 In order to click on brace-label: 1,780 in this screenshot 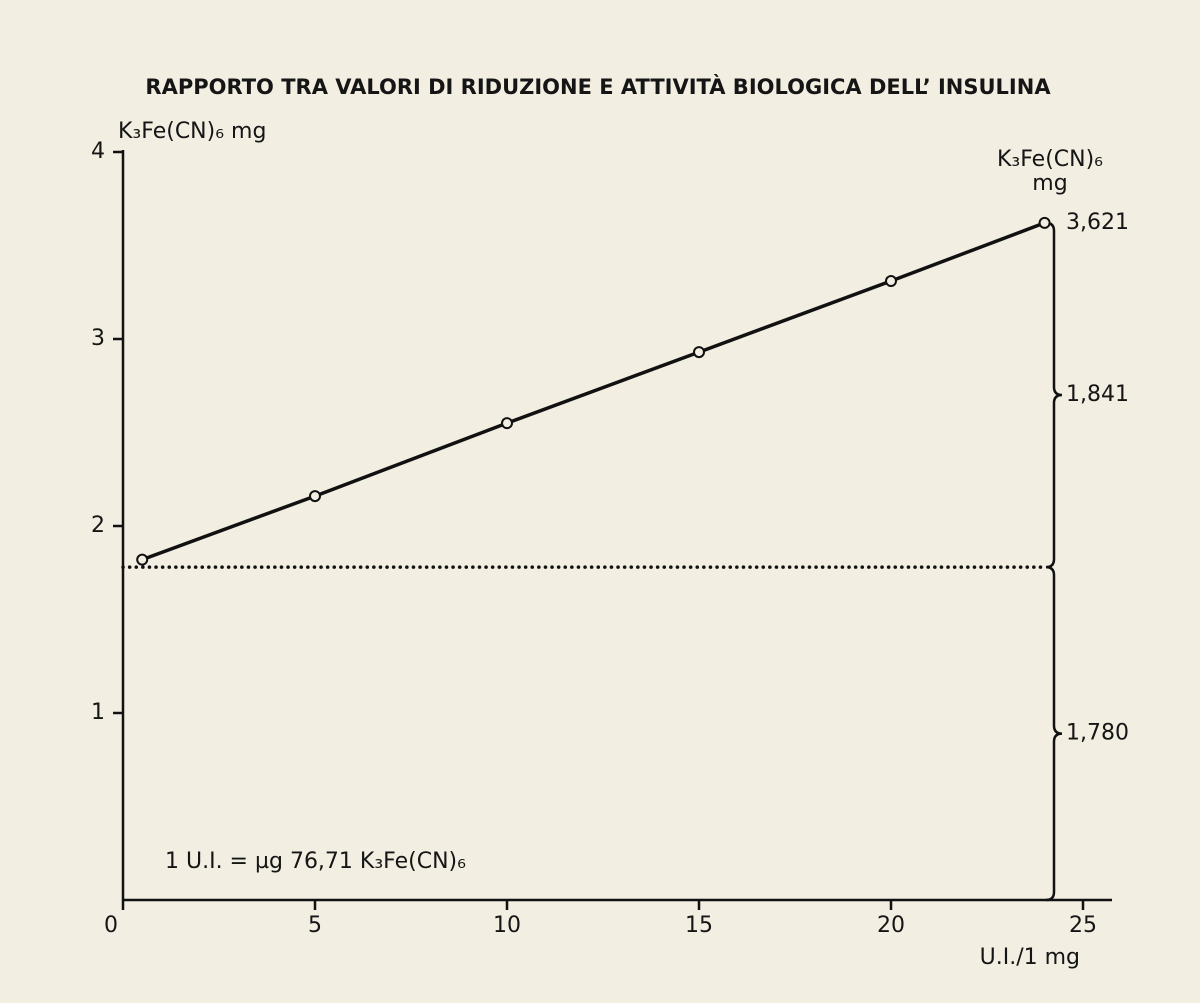, I will do `click(1097, 733)`.